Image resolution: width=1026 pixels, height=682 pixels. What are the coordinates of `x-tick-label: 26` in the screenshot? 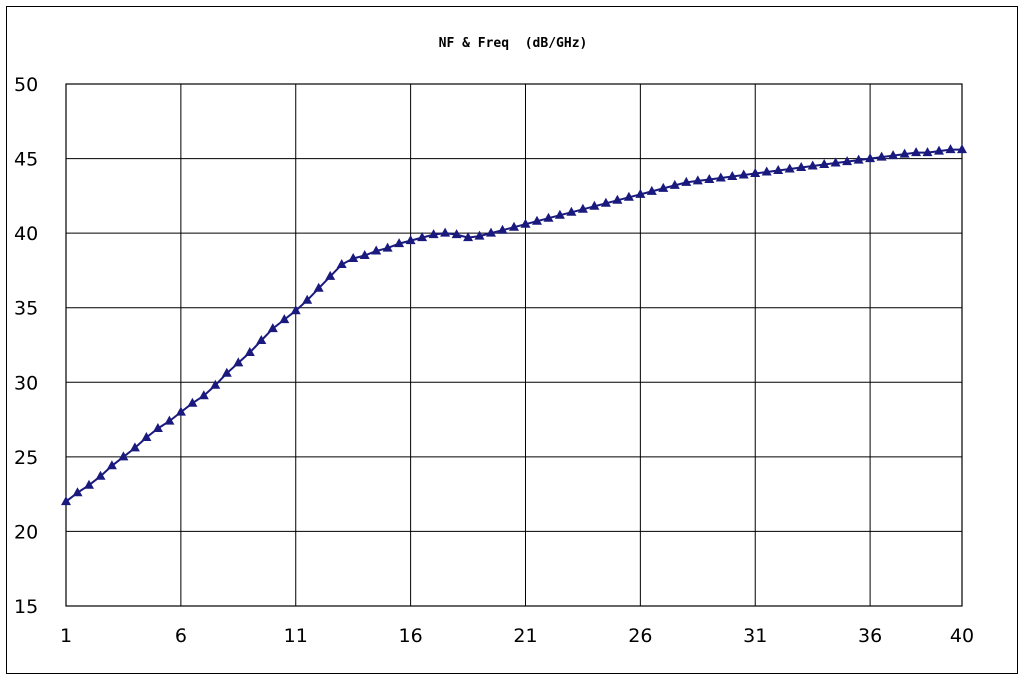 It's located at (640, 636).